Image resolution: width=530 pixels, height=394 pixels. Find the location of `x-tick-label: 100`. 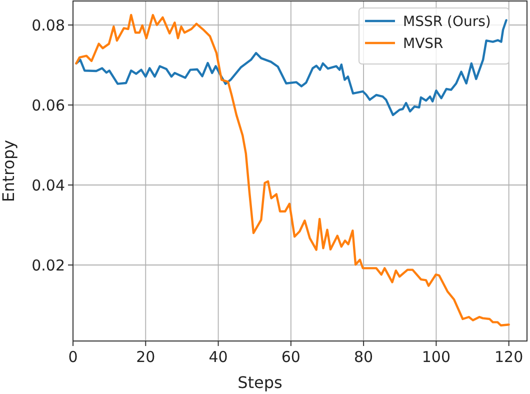

x-tick-label: 100 is located at coordinates (436, 357).